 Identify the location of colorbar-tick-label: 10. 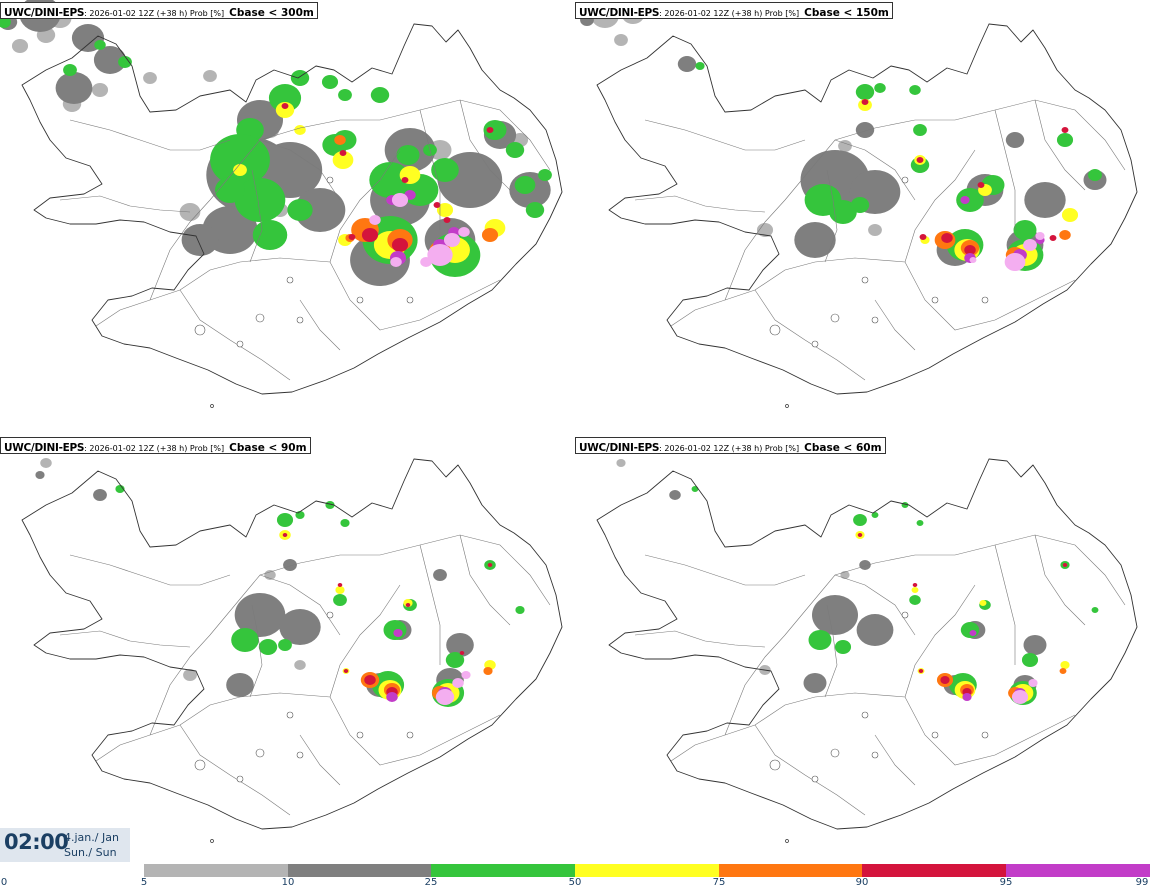
(288, 882).